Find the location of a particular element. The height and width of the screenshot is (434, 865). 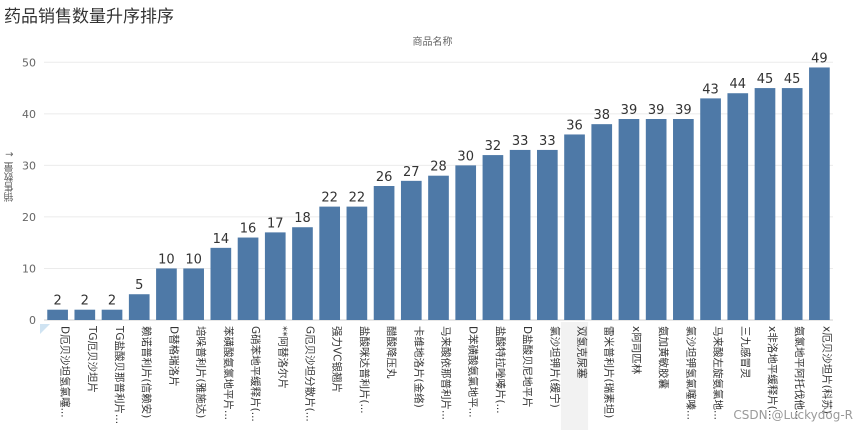

x-tick-label: D替格瑞洛片 is located at coordinates (173, 356).